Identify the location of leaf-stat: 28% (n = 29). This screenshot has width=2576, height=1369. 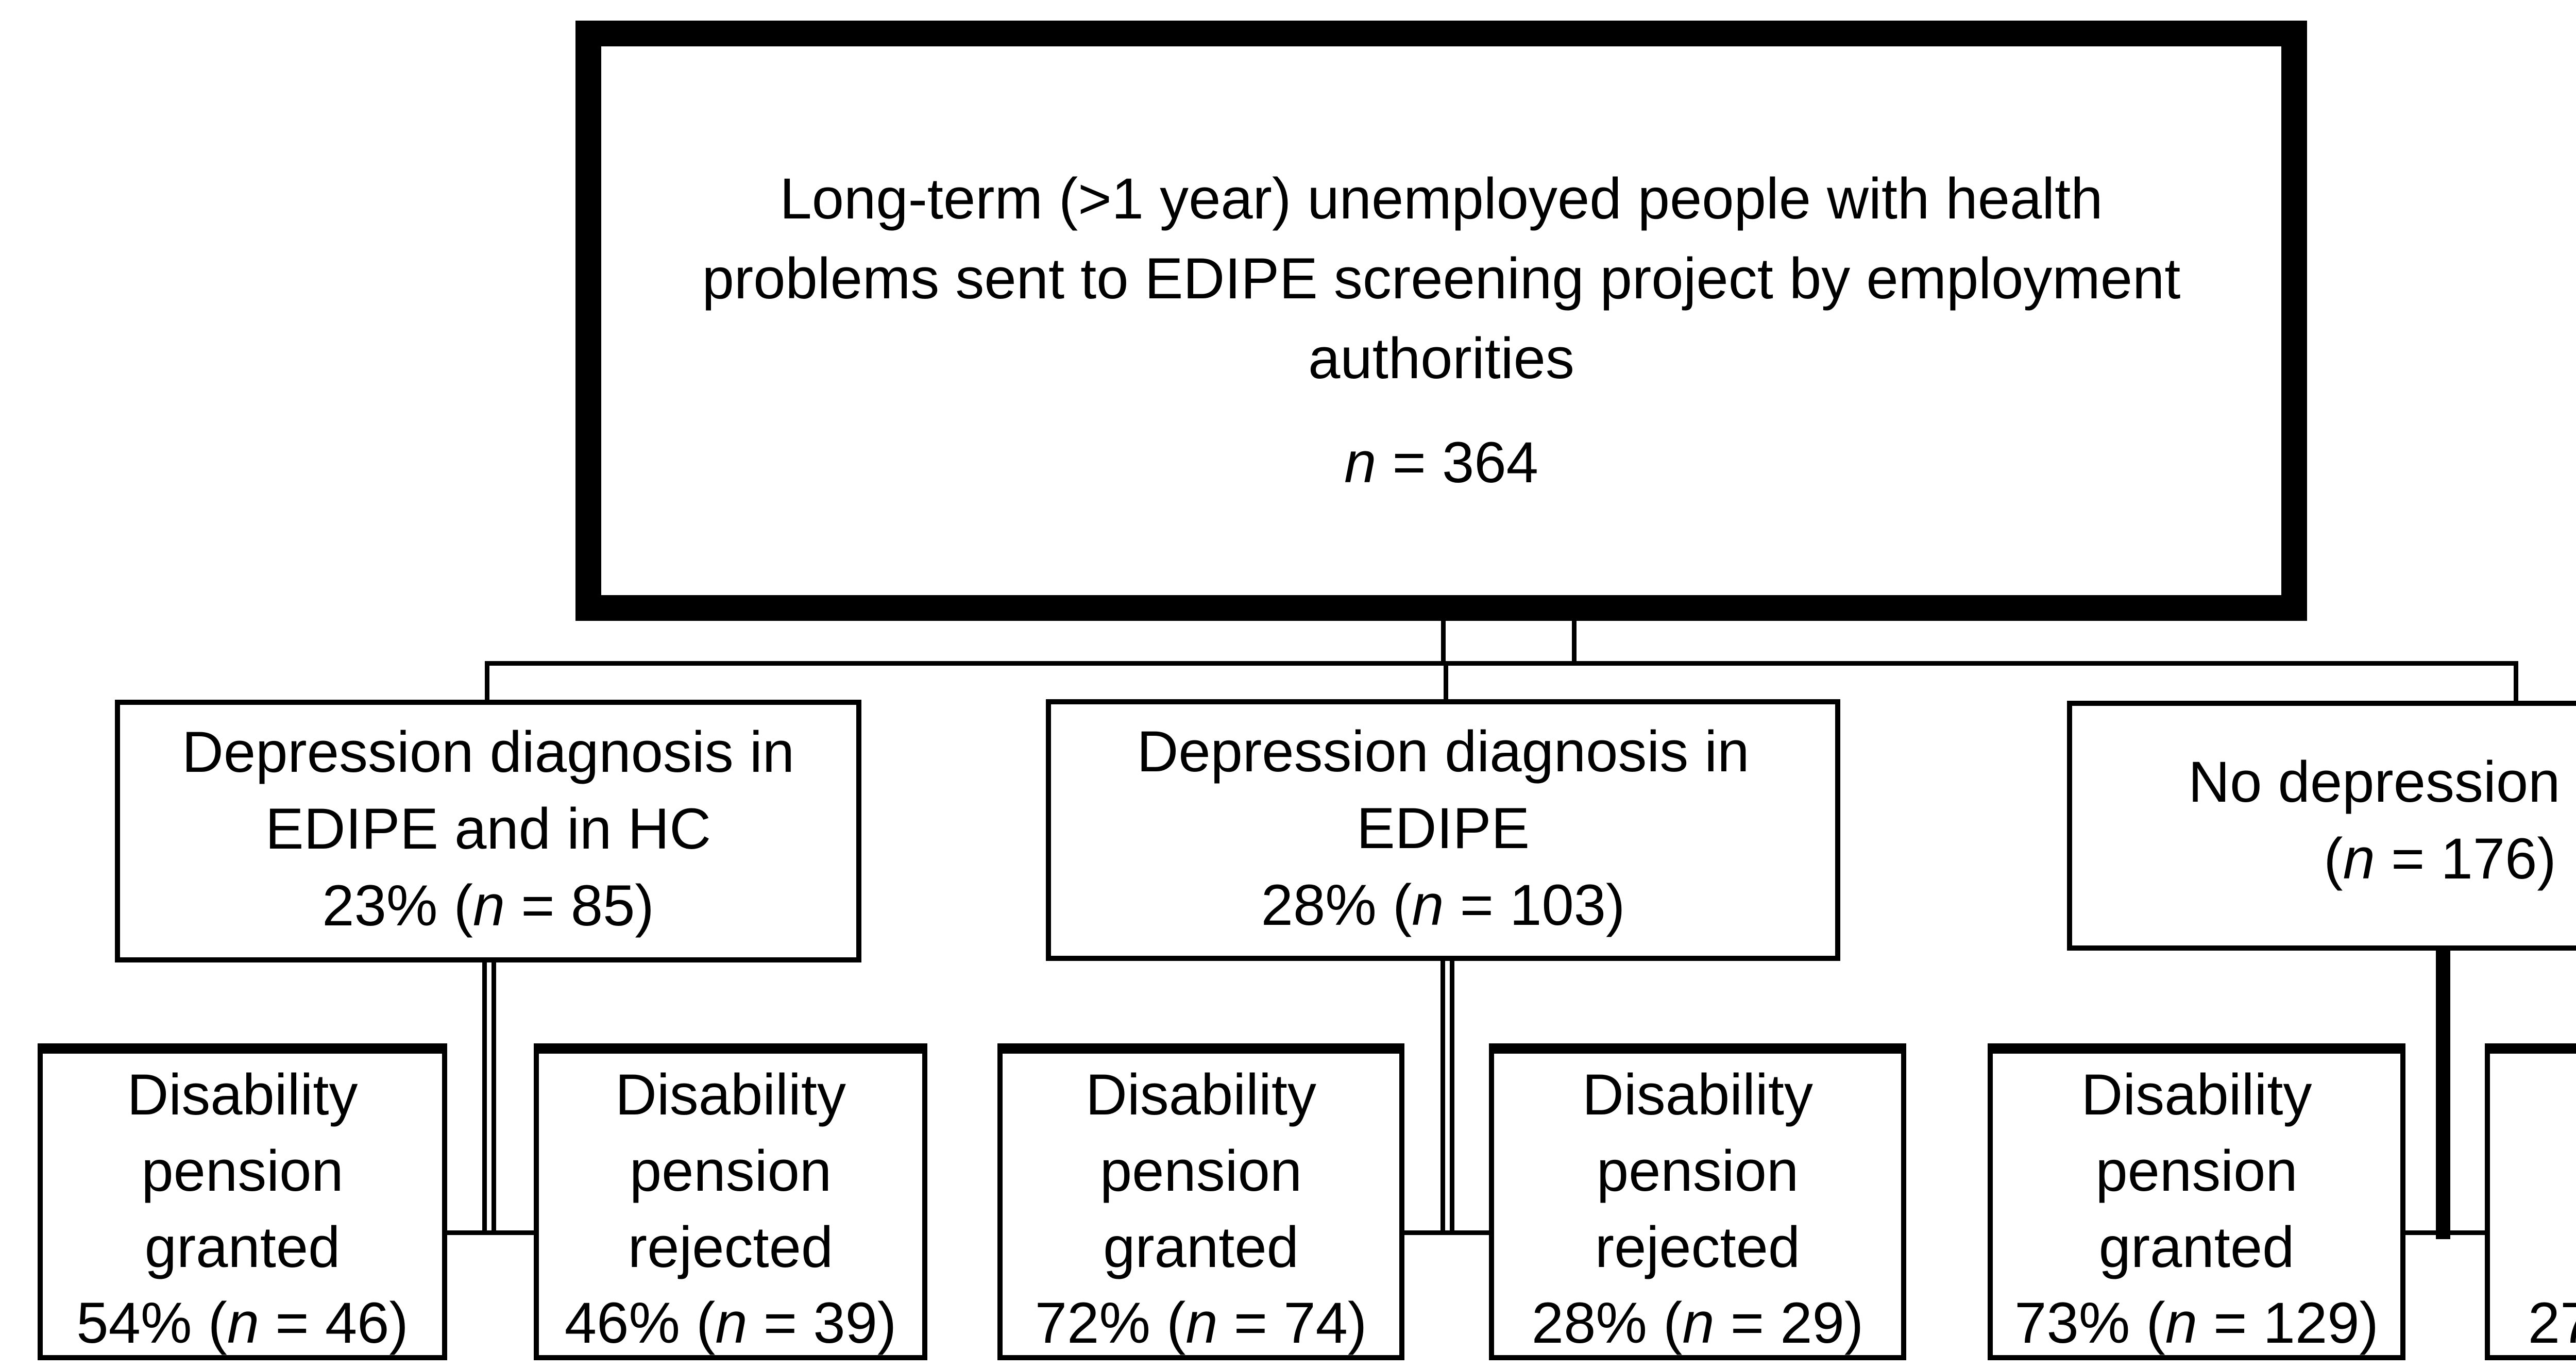
(1697, 1323).